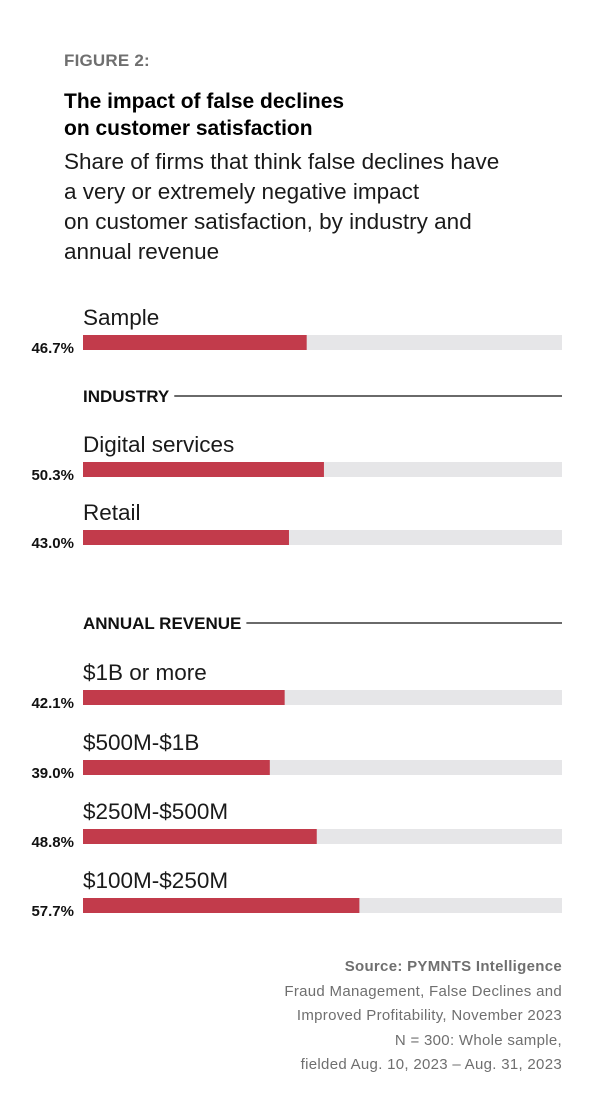 Image resolution: width=594 pixels, height=1108 pixels. Describe the element at coordinates (52, 773) in the screenshot. I see `bar-value-label: 39.0%` at that location.